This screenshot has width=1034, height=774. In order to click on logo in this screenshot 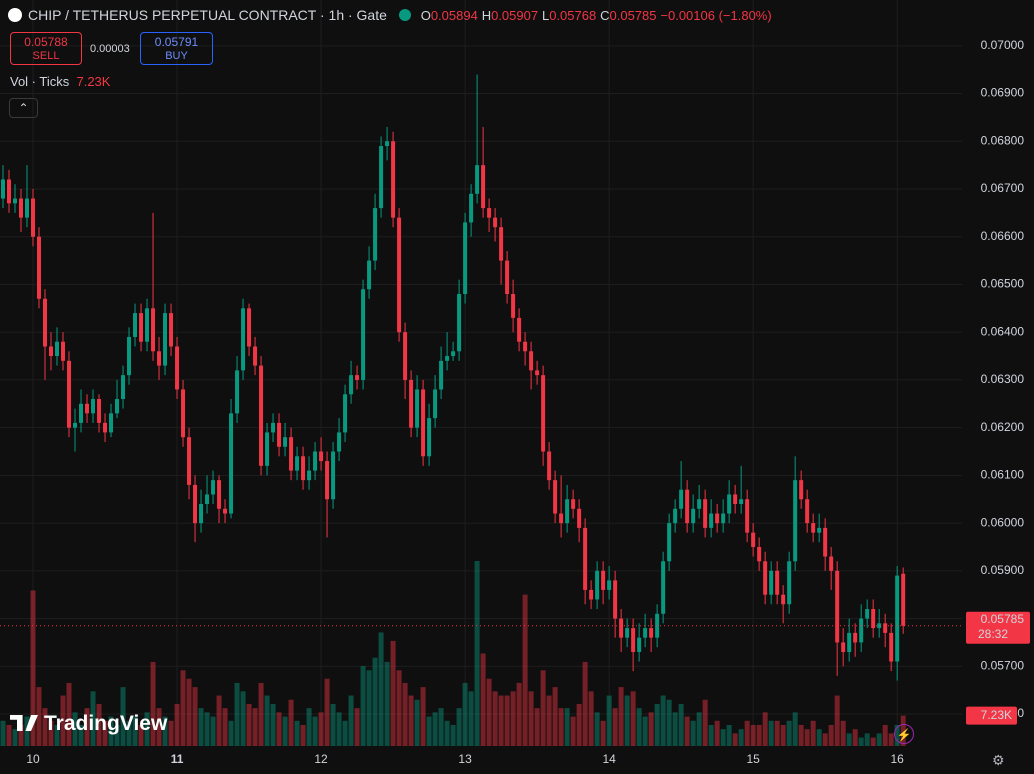, I will do `click(24, 723)`.